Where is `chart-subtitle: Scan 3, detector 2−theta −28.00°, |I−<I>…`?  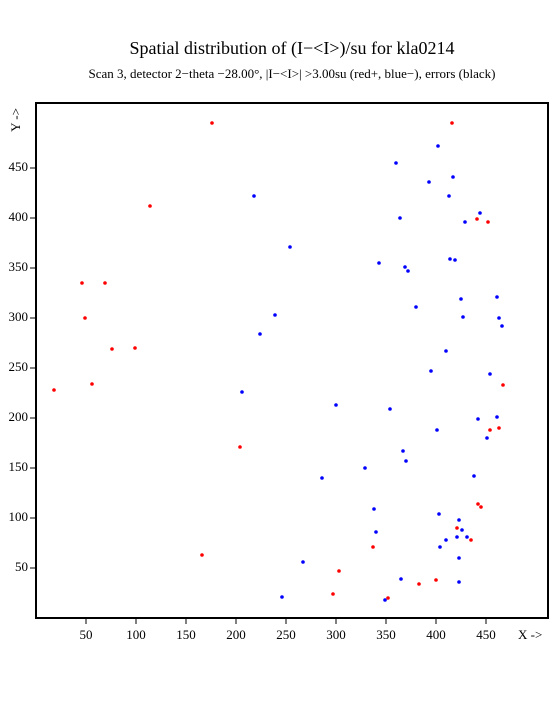
chart-subtitle: Scan 3, detector 2−theta −28.00°, |I−<I>… is located at coordinates (292, 73).